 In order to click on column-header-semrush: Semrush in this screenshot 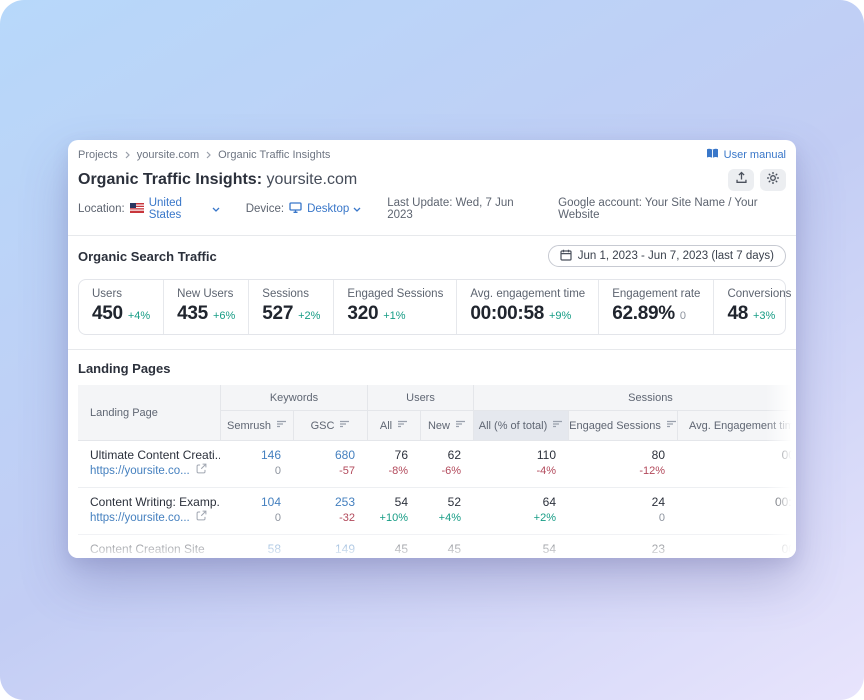, I will do `click(256, 426)`.